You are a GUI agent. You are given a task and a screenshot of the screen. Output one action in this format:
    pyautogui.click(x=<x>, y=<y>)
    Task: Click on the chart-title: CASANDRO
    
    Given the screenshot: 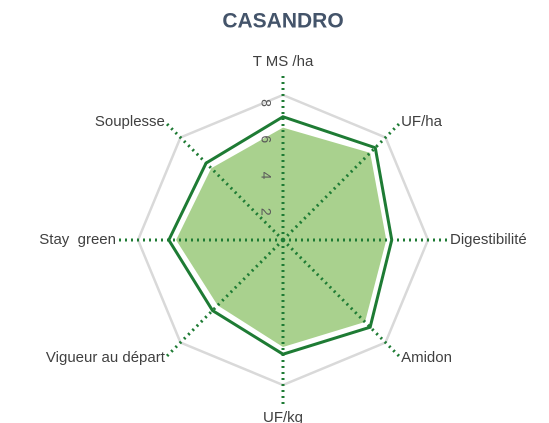 What is the action you would take?
    pyautogui.click(x=282, y=21)
    